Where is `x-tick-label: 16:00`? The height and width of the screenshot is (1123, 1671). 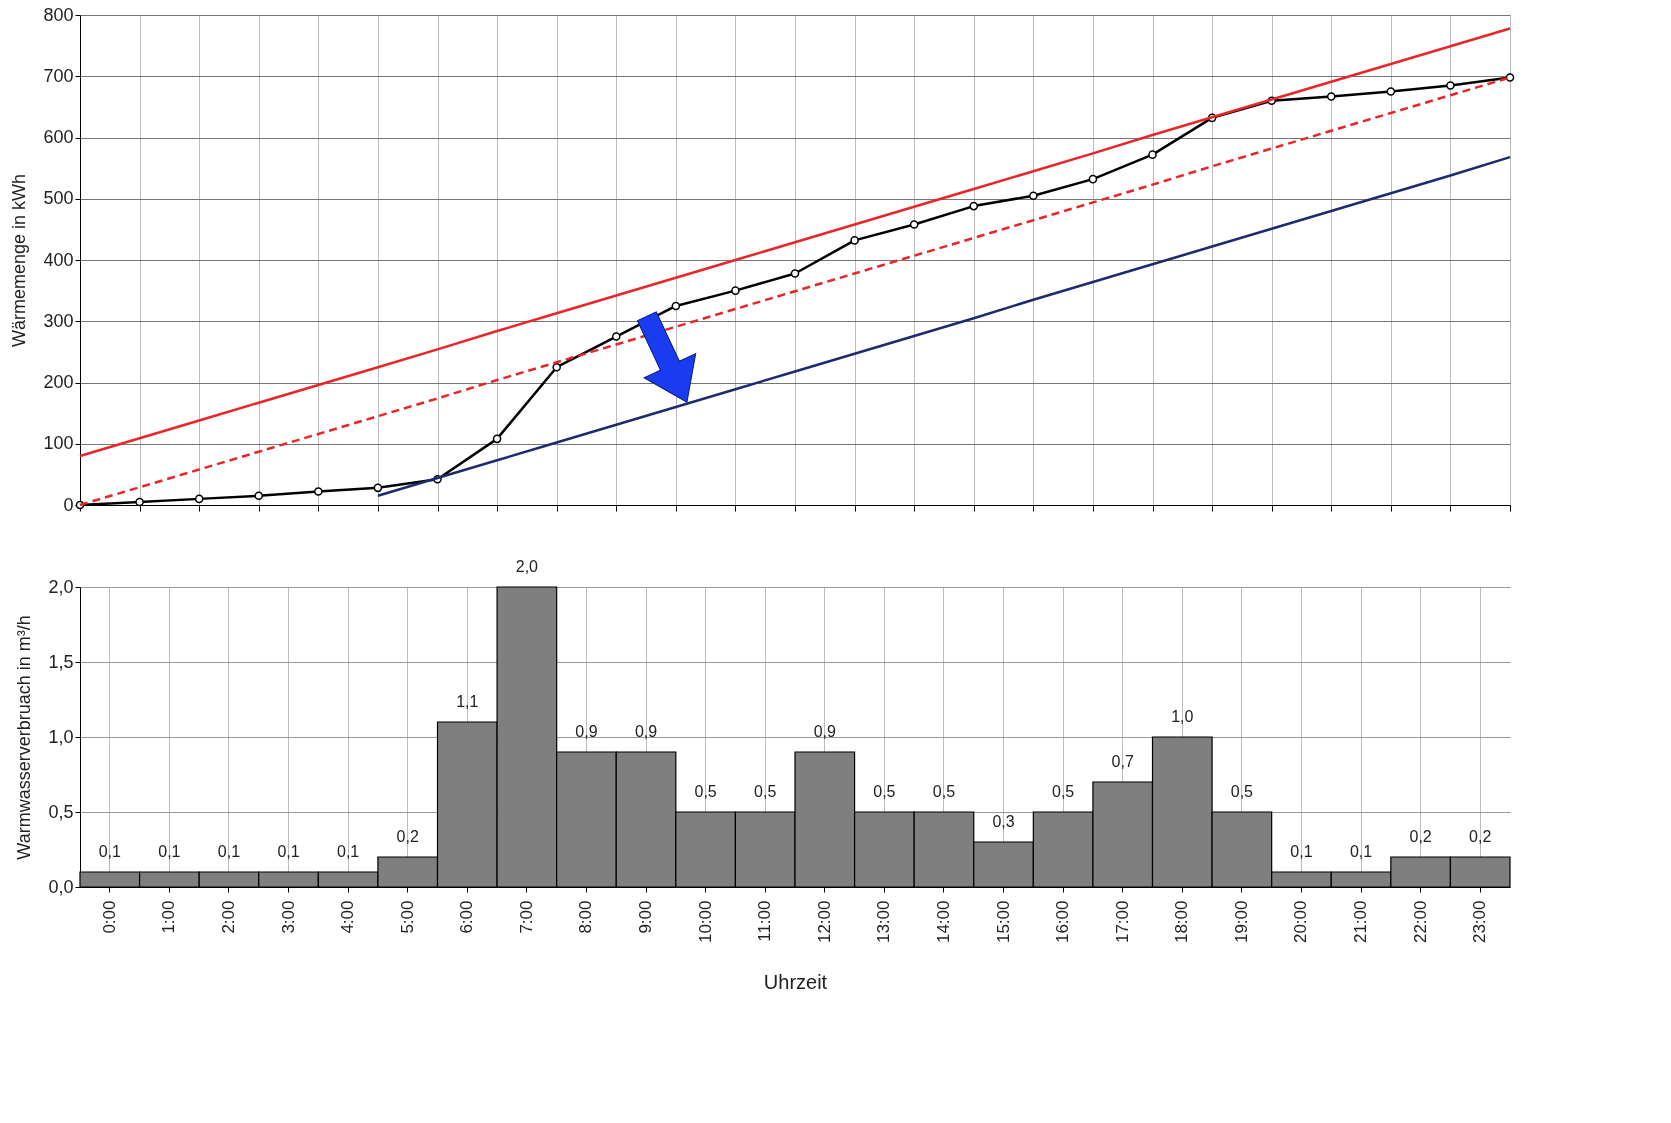 x-tick-label: 16:00 is located at coordinates (1063, 922).